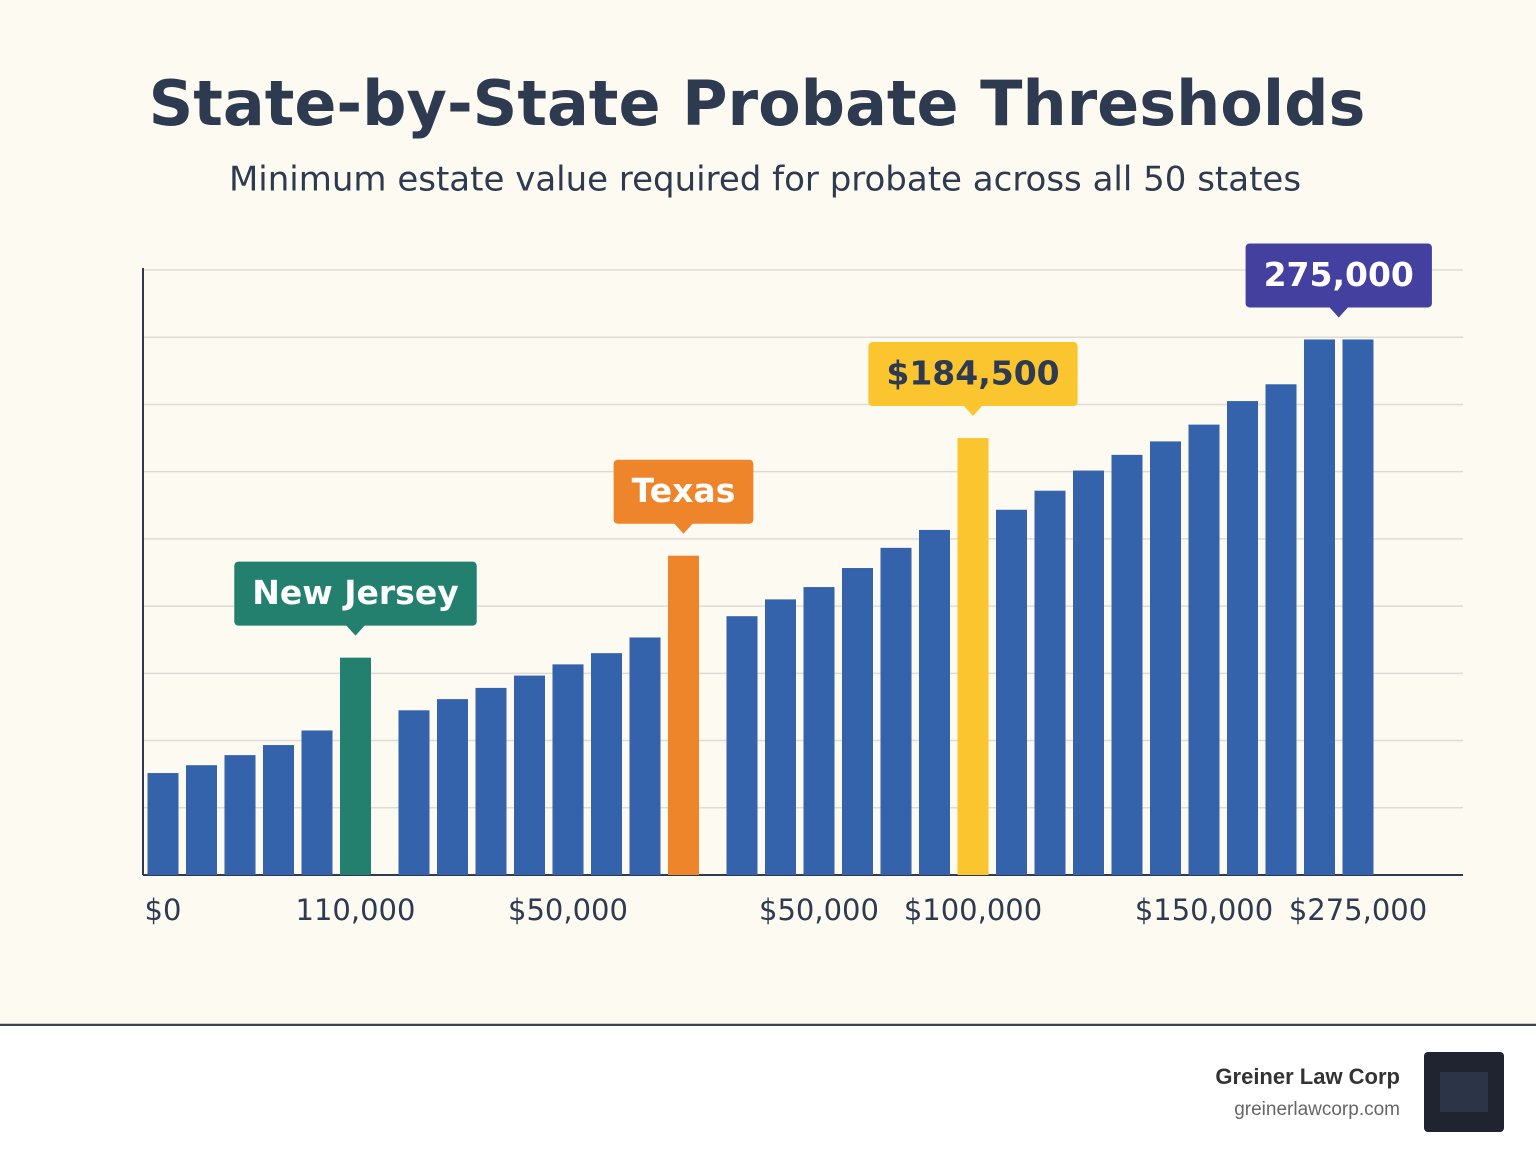  What do you see at coordinates (1464, 1092) in the screenshot?
I see `footer-logo-inner` at bounding box center [1464, 1092].